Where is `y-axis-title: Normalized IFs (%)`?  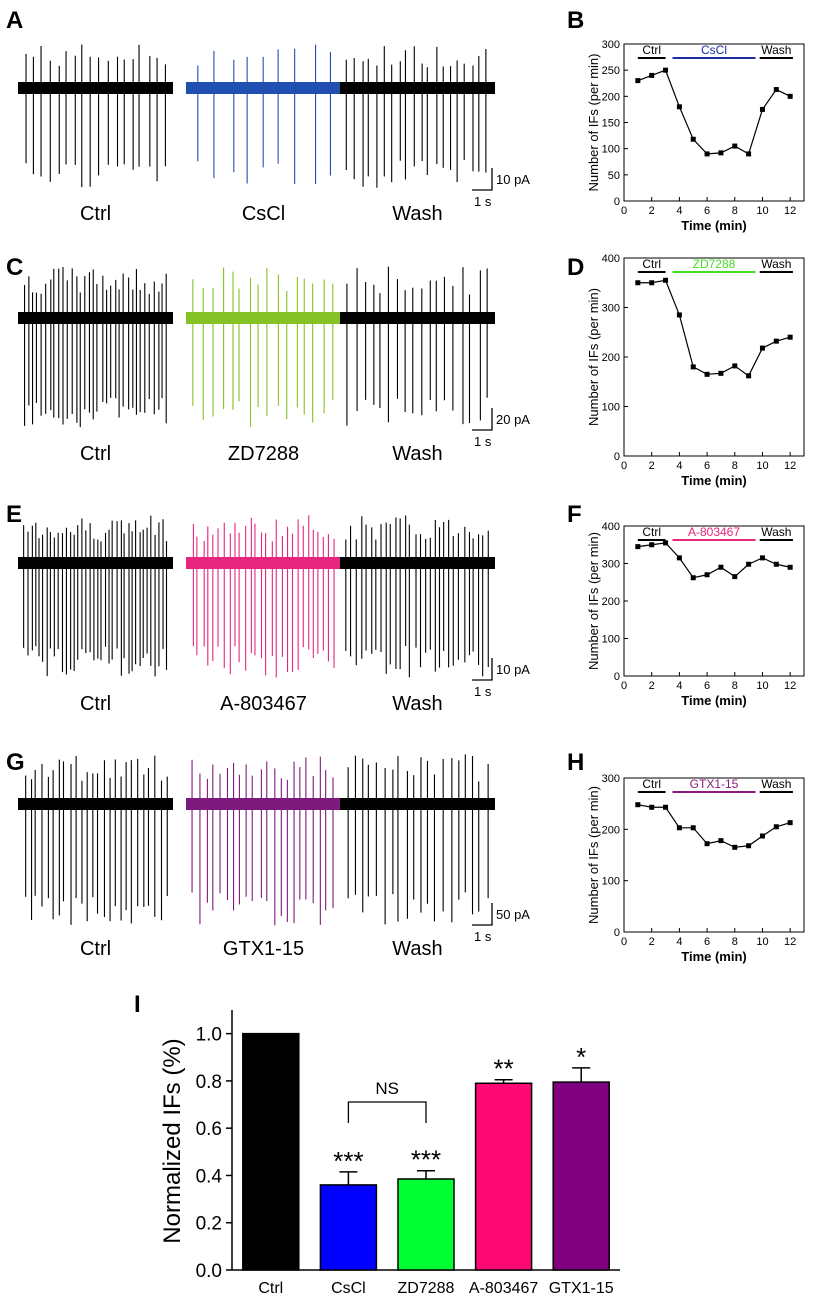 y-axis-title: Normalized IFs (%) is located at coordinates (172, 1140).